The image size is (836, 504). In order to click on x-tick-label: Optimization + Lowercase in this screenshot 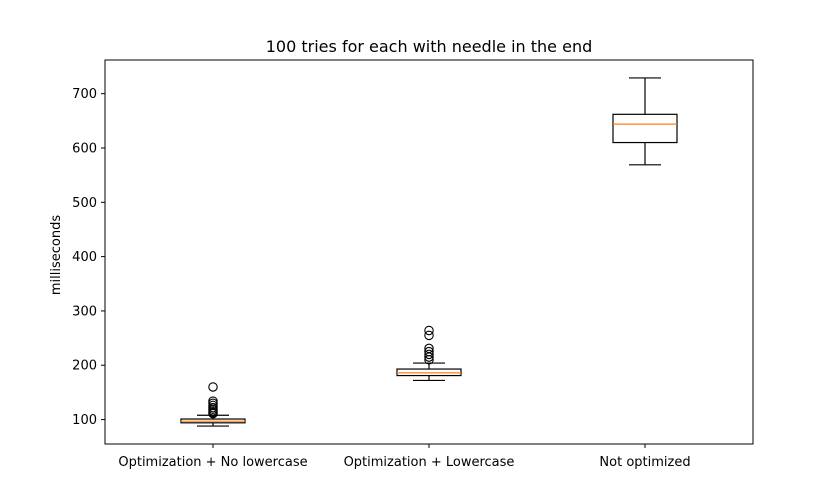, I will do `click(429, 462)`.